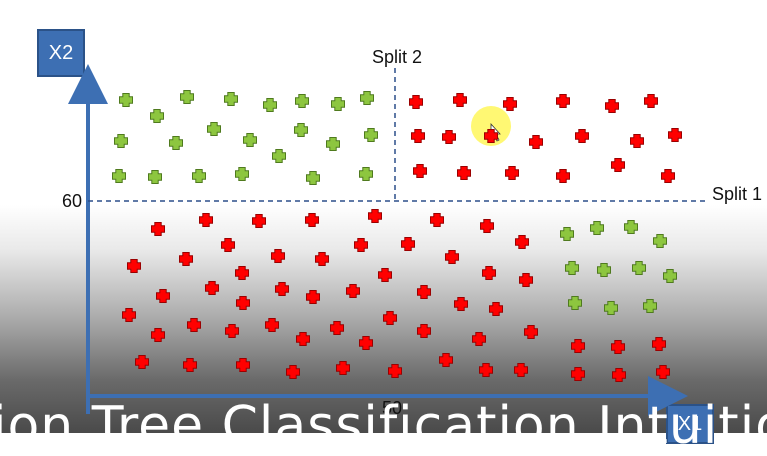 This screenshot has width=767, height=456. Describe the element at coordinates (392, 408) in the screenshot. I see `split2-value: 50` at that location.